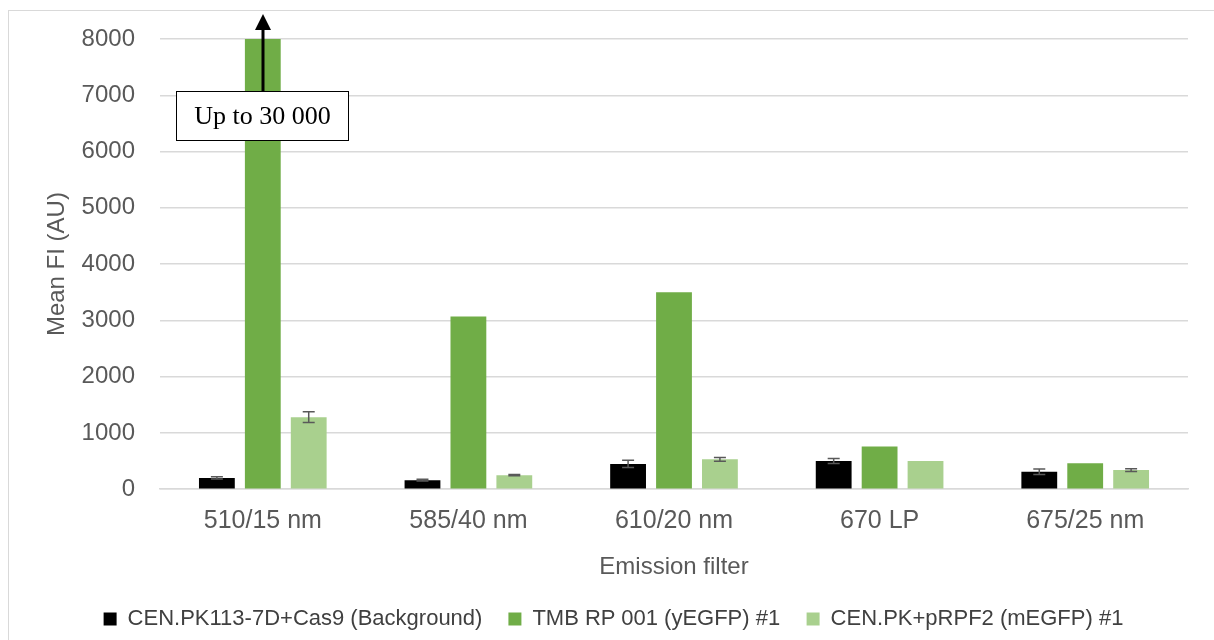 This screenshot has height=640, width=1214. Describe the element at coordinates (108, 431) in the screenshot. I see `y-tick-label: 1000` at that location.